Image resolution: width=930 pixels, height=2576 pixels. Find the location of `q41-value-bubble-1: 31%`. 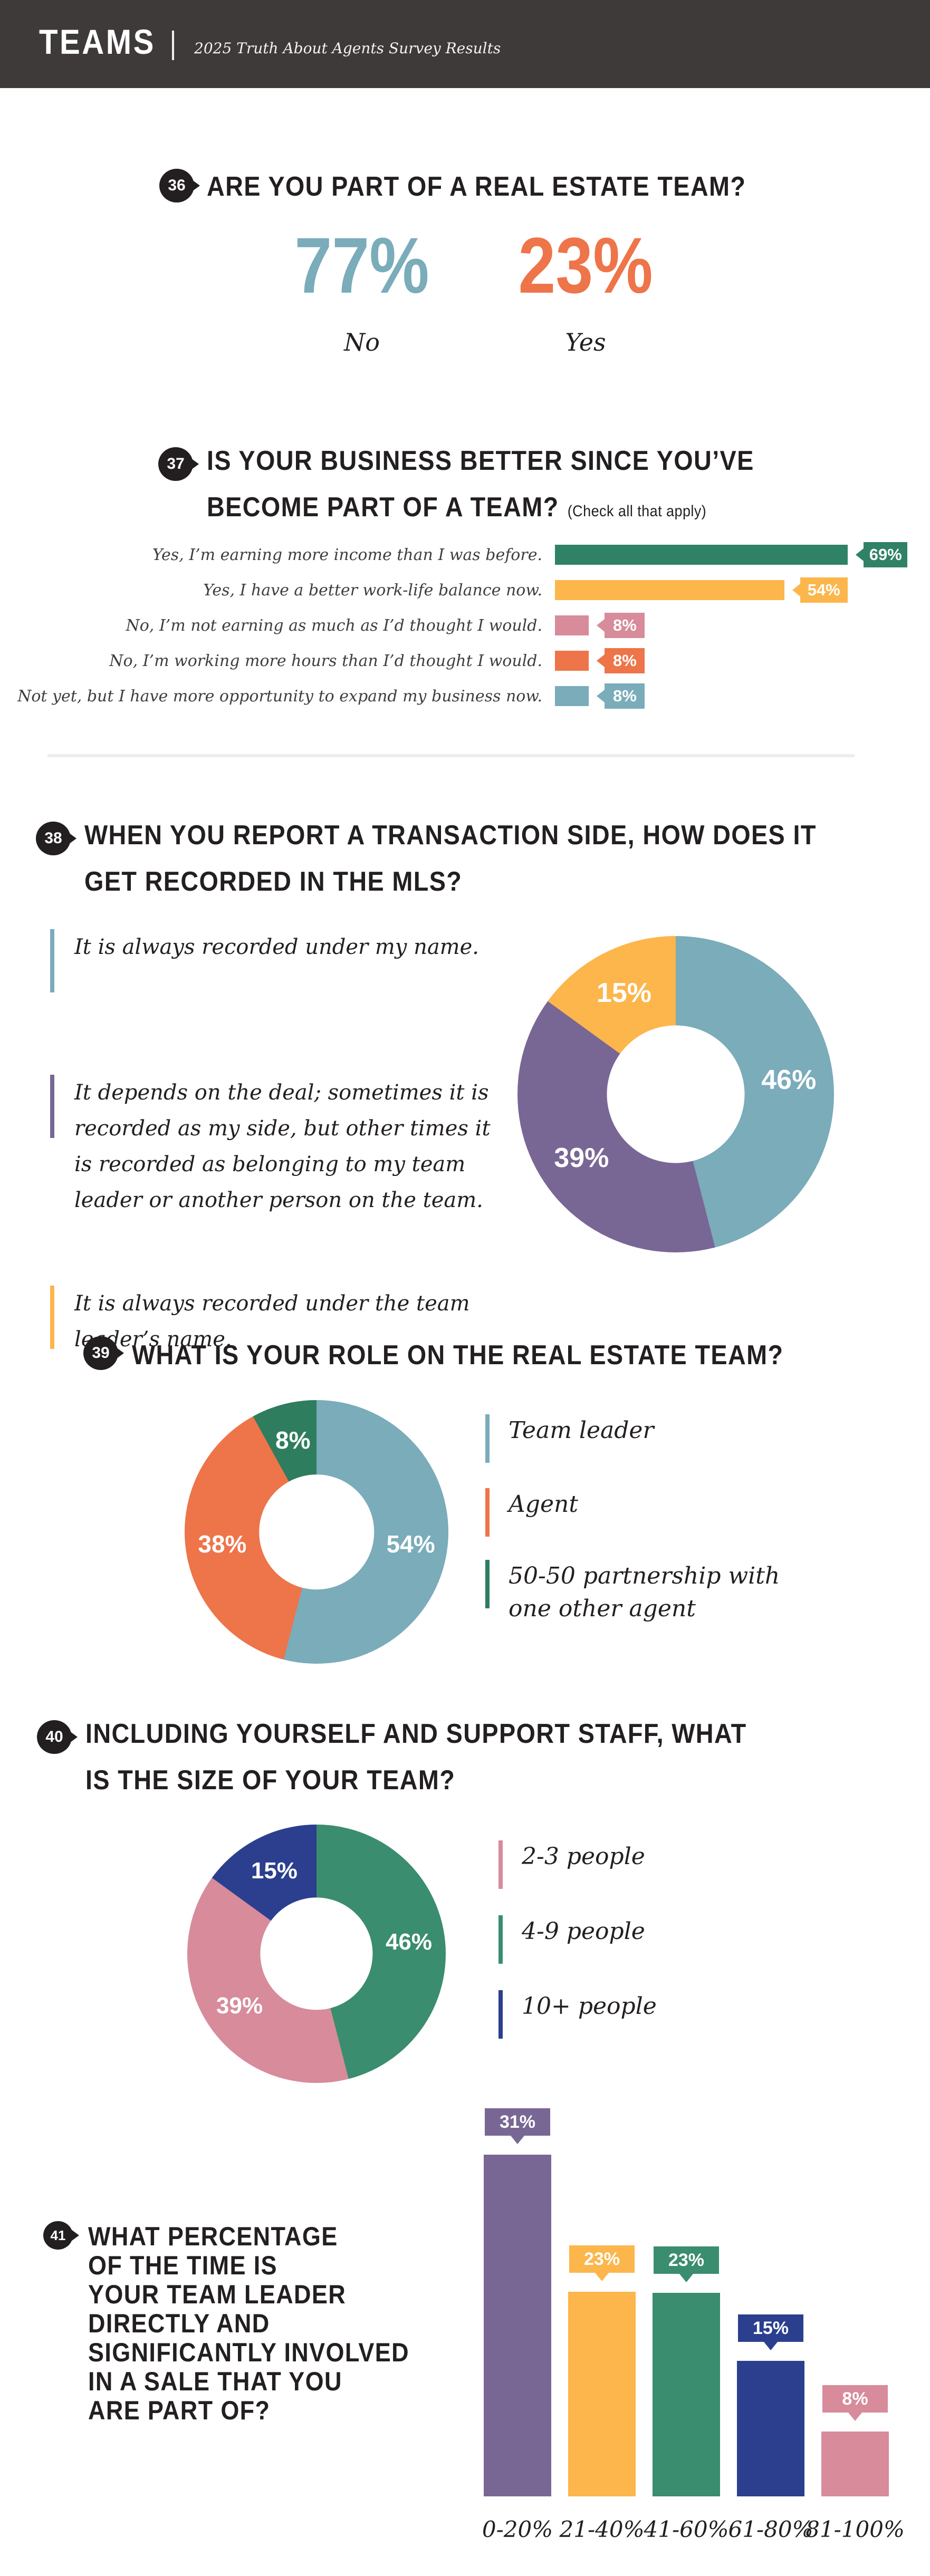

q41-value-bubble-1: 31% is located at coordinates (517, 2122).